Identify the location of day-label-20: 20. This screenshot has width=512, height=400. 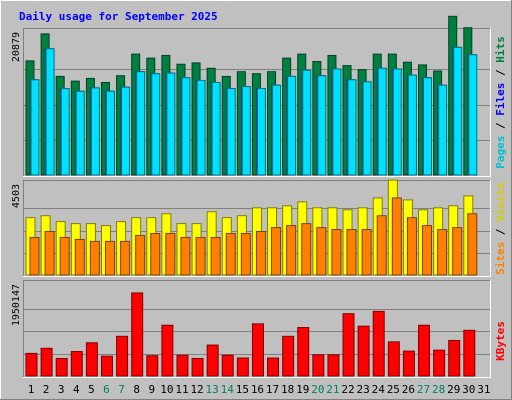
(317, 389).